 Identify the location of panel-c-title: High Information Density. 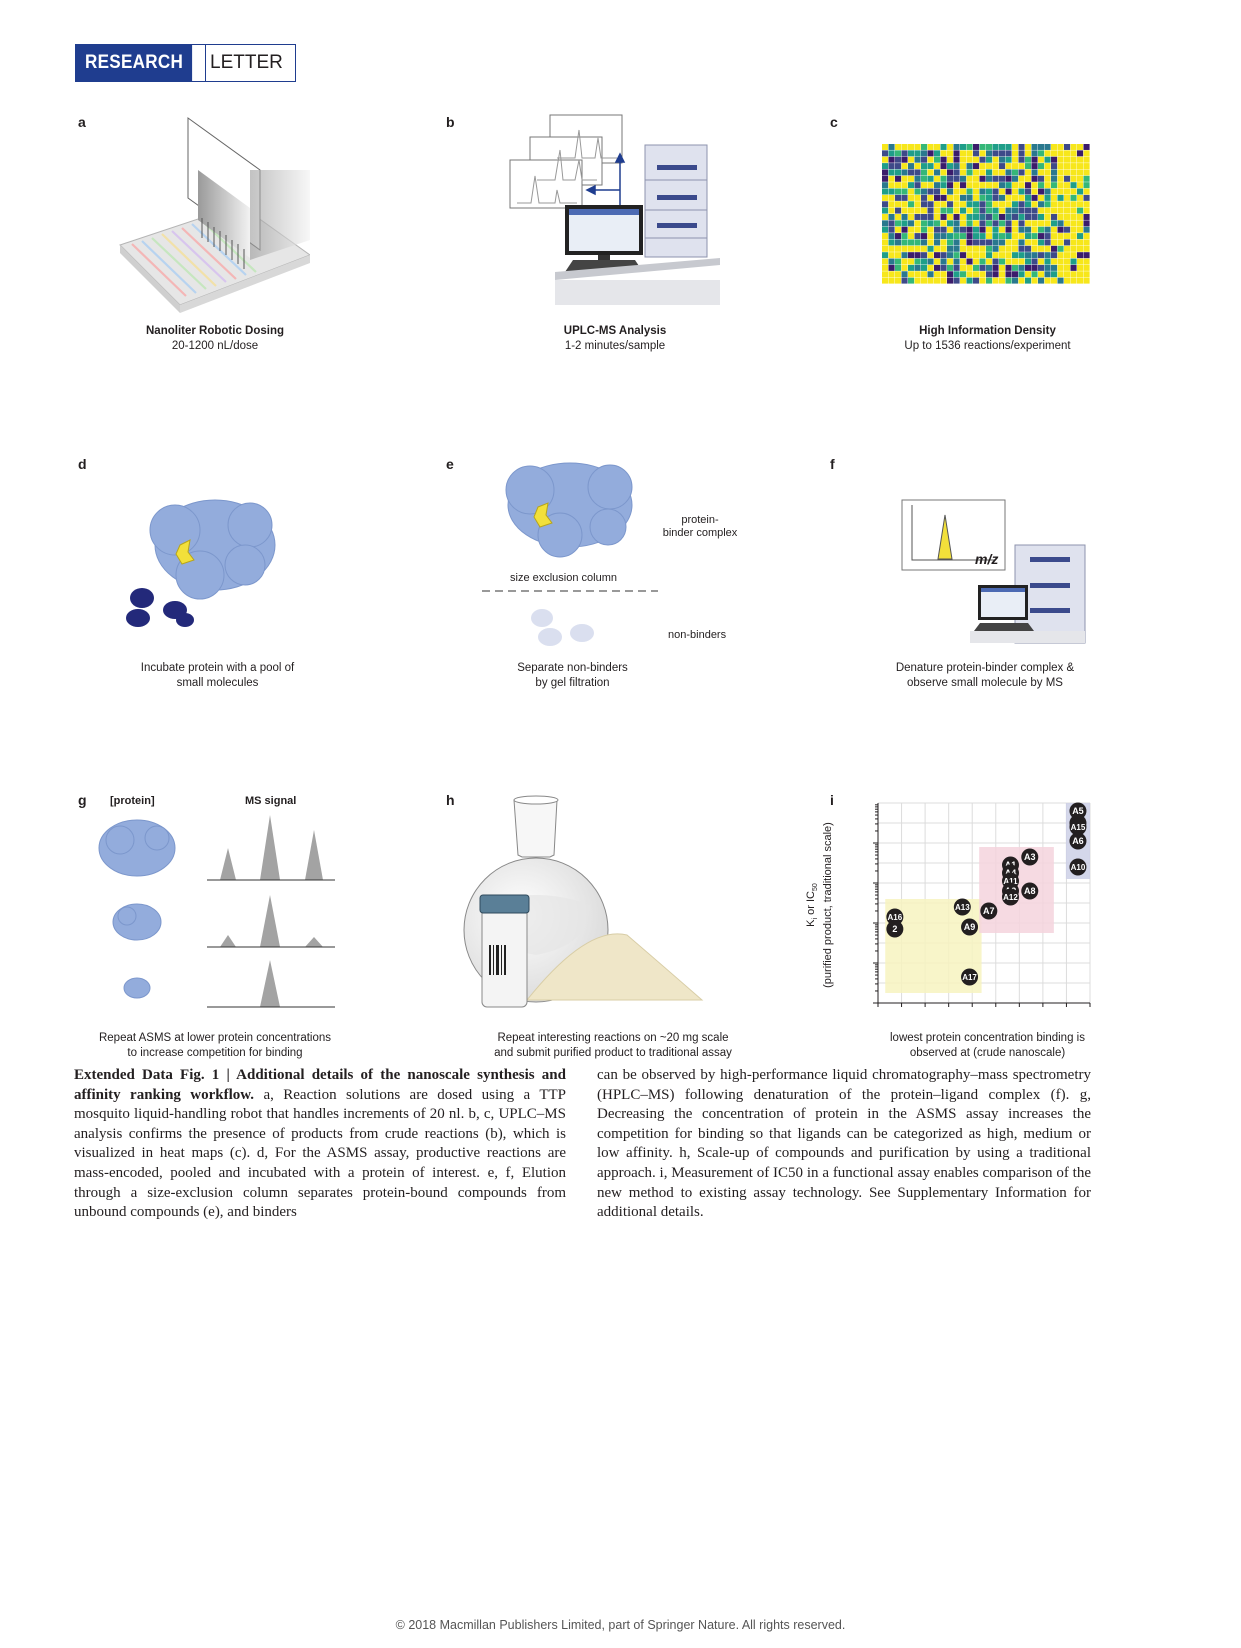
(987, 331).